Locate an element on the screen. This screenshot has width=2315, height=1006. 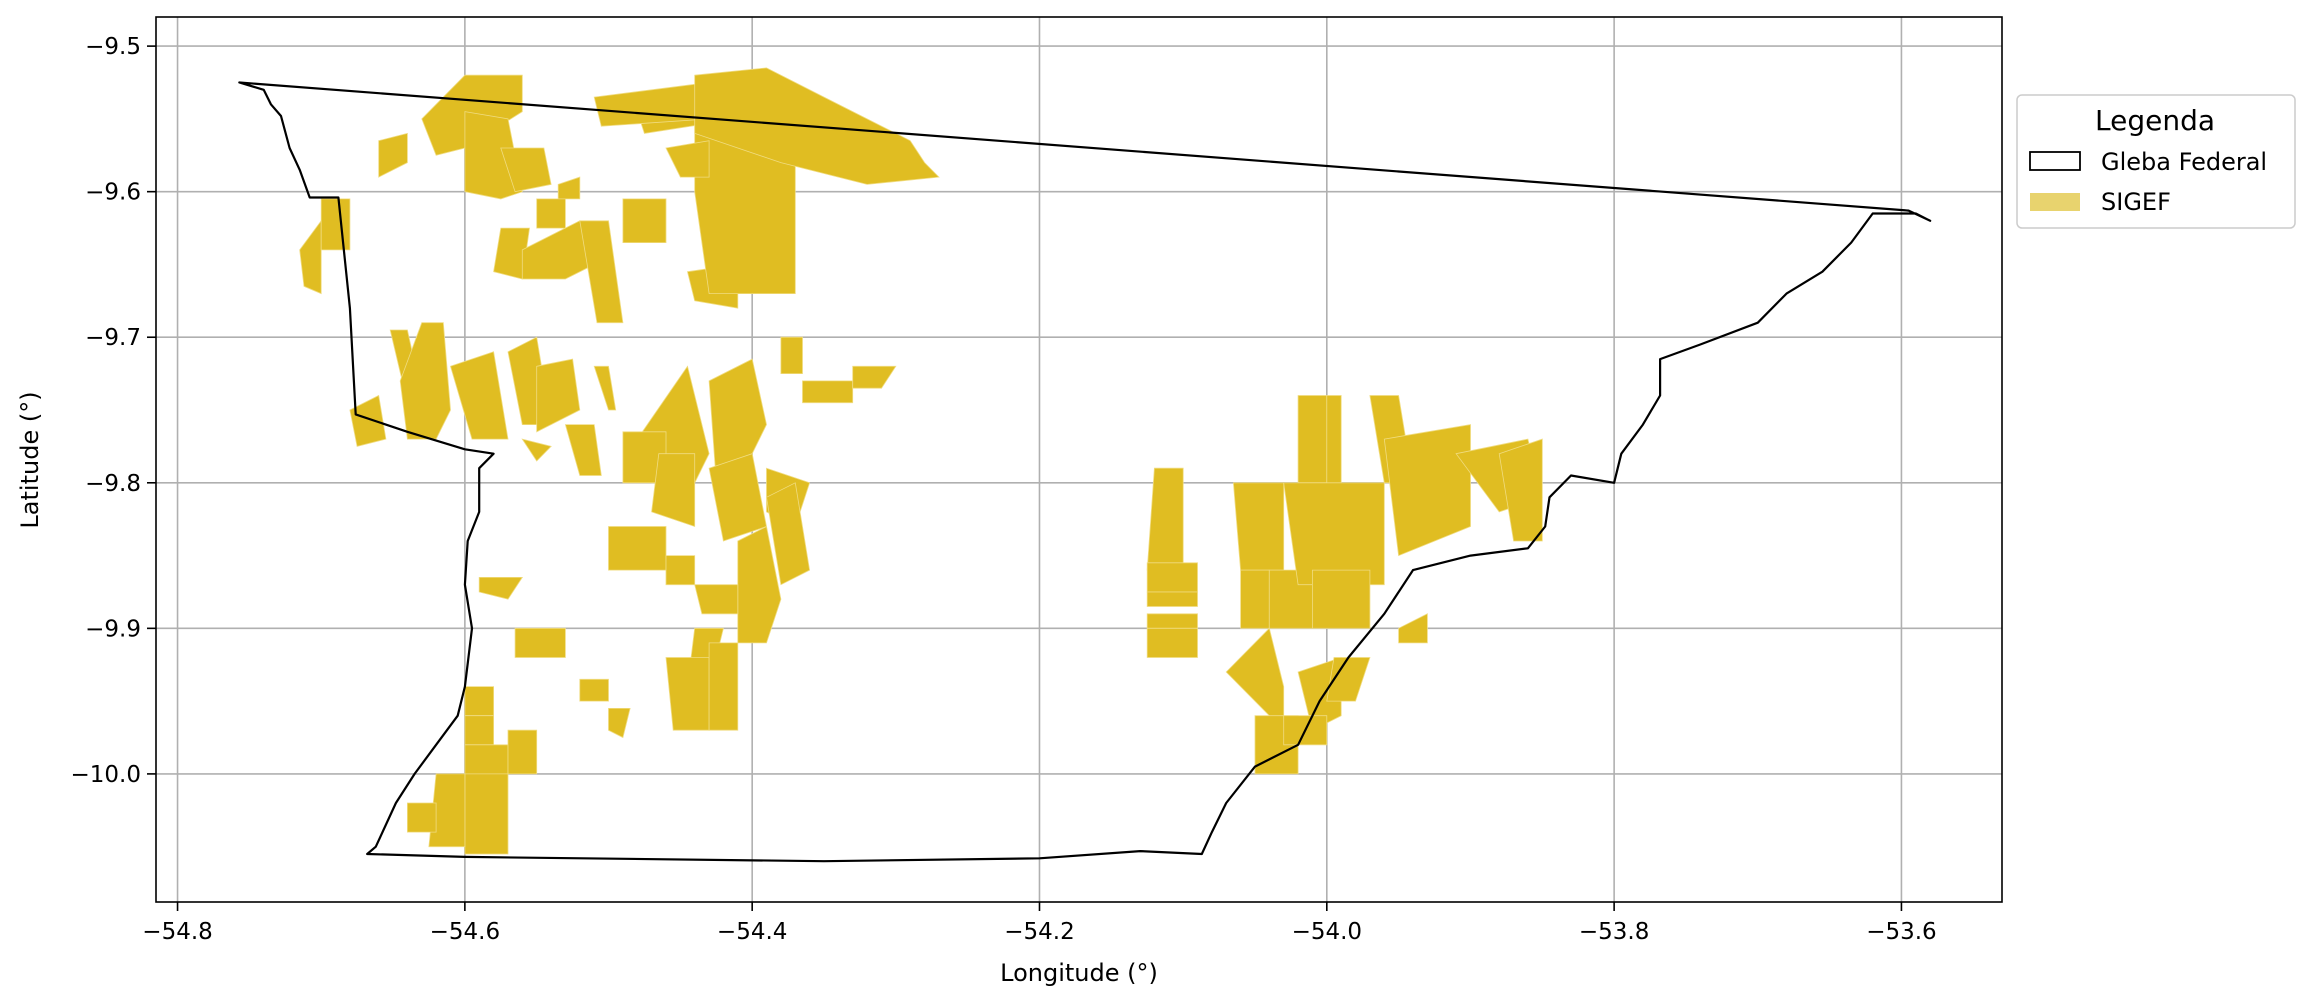
y-tick-label-0: −9.5 is located at coordinates (113, 47).